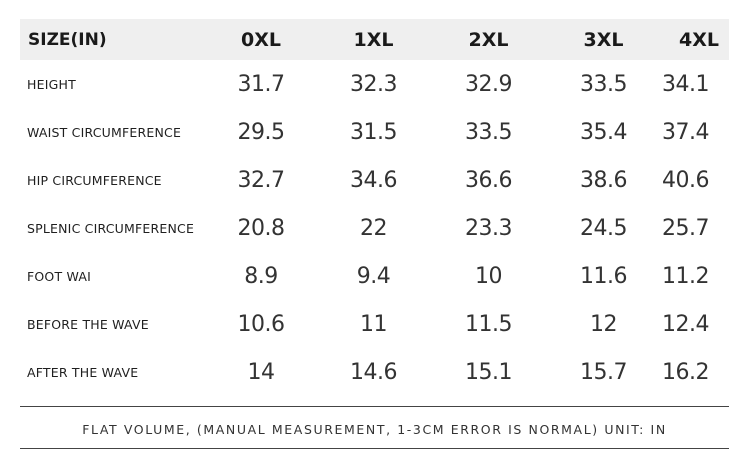  I want to click on table-cell: 31.5, so click(373, 132).